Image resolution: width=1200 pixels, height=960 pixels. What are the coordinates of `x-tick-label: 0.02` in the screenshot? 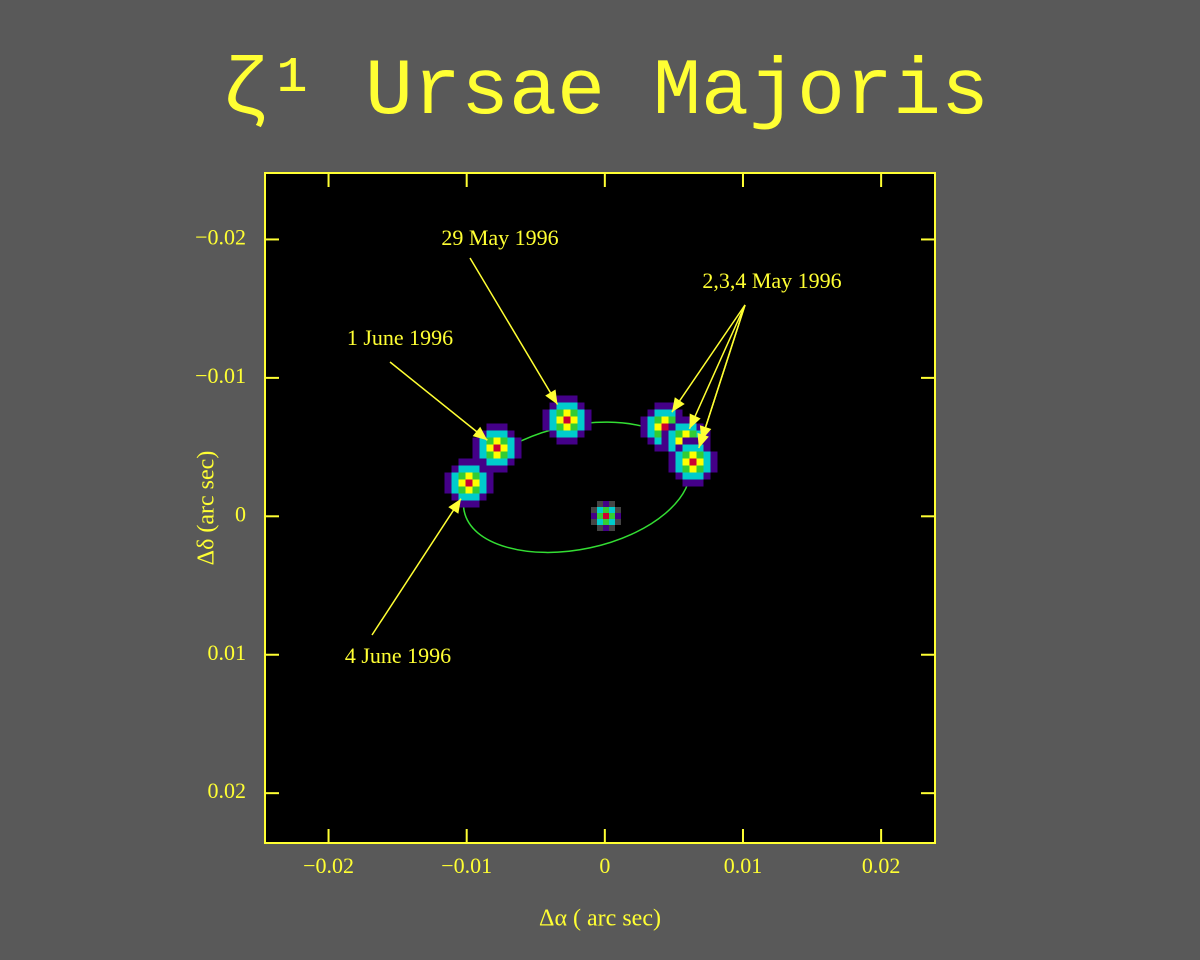 It's located at (881, 865).